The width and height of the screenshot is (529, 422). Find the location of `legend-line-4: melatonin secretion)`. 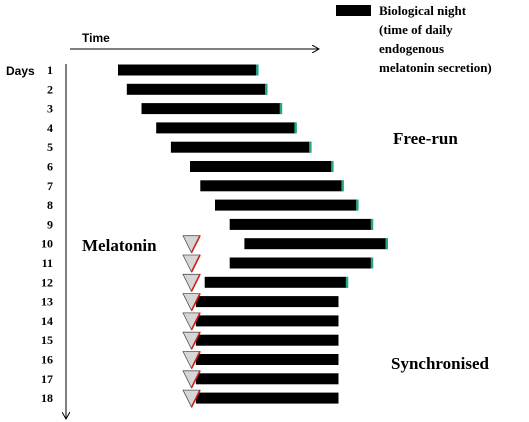

legend-line-4: melatonin secretion) is located at coordinates (435, 67).